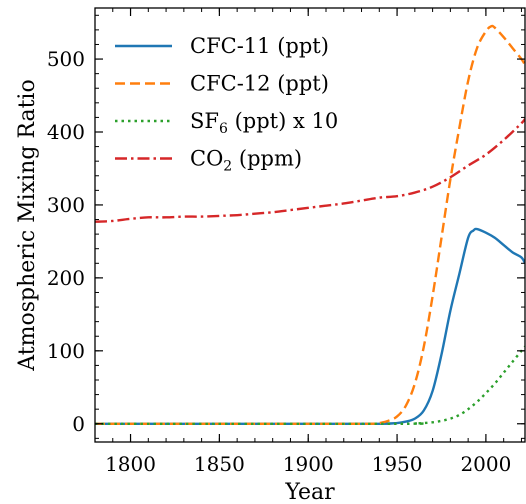 This screenshot has width=526, height=504. Describe the element at coordinates (309, 492) in the screenshot. I see `x-axis-label: Year` at that location.